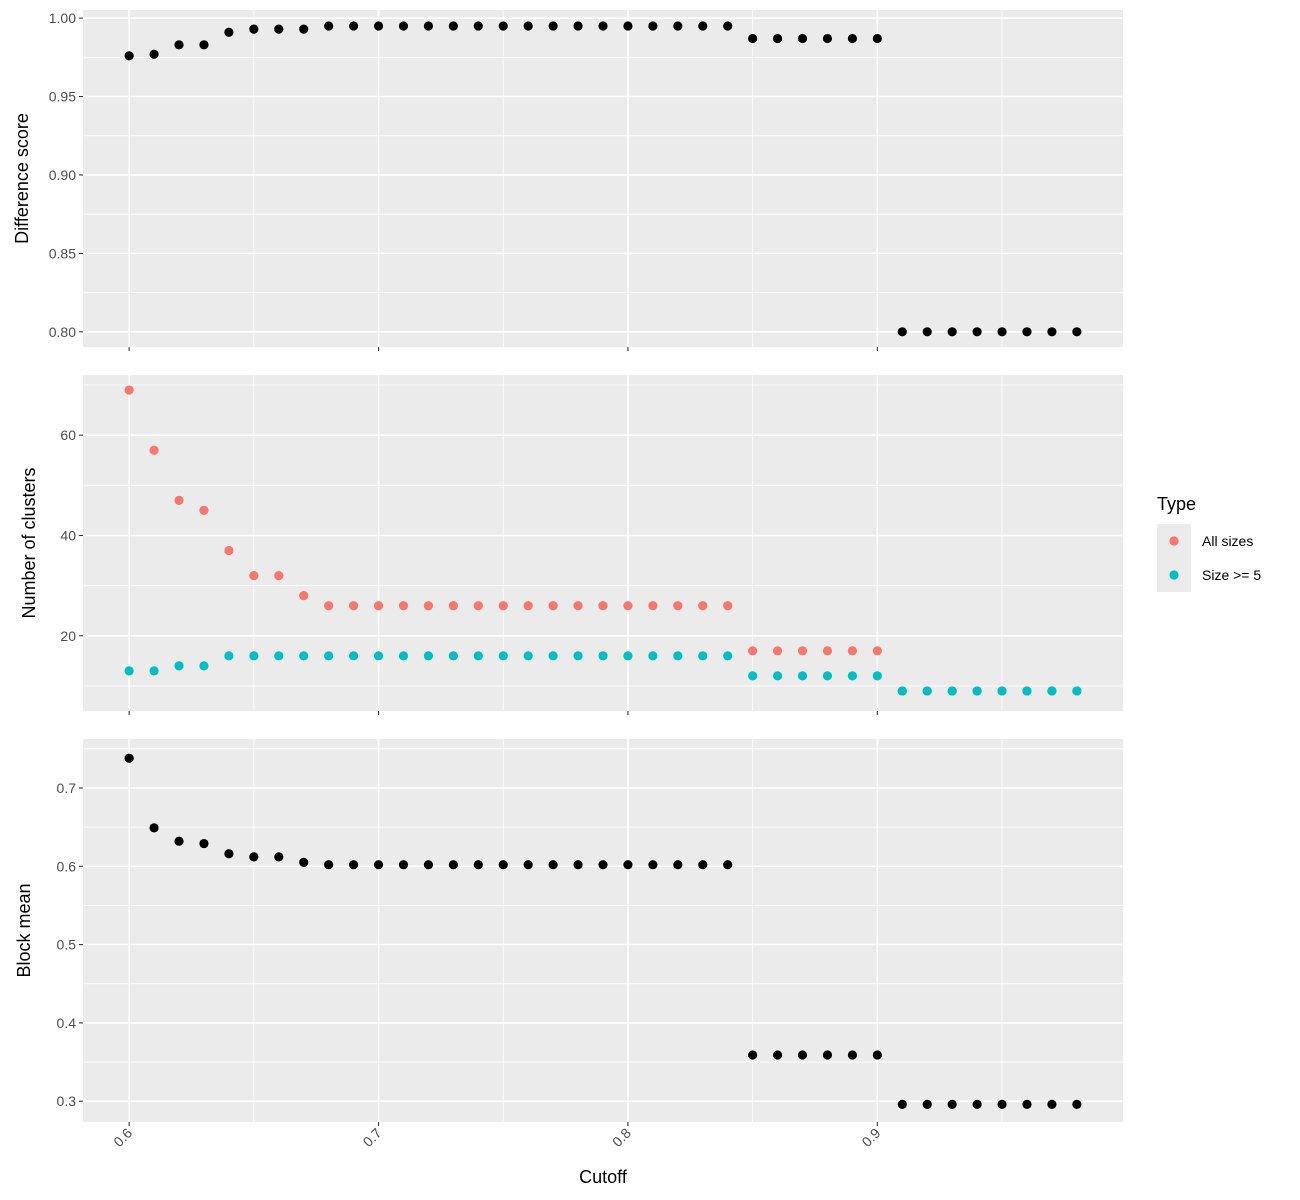  What do you see at coordinates (603, 673) in the screenshot?
I see `series-points` at bounding box center [603, 673].